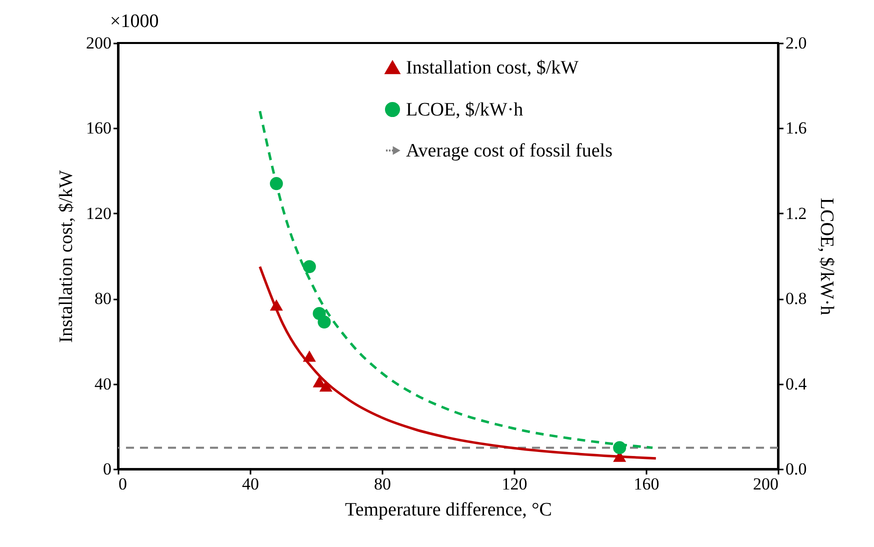 This screenshot has height=547, width=874. Describe the element at coordinates (796, 128) in the screenshot. I see `y2-tick-label: 1.6` at that location.